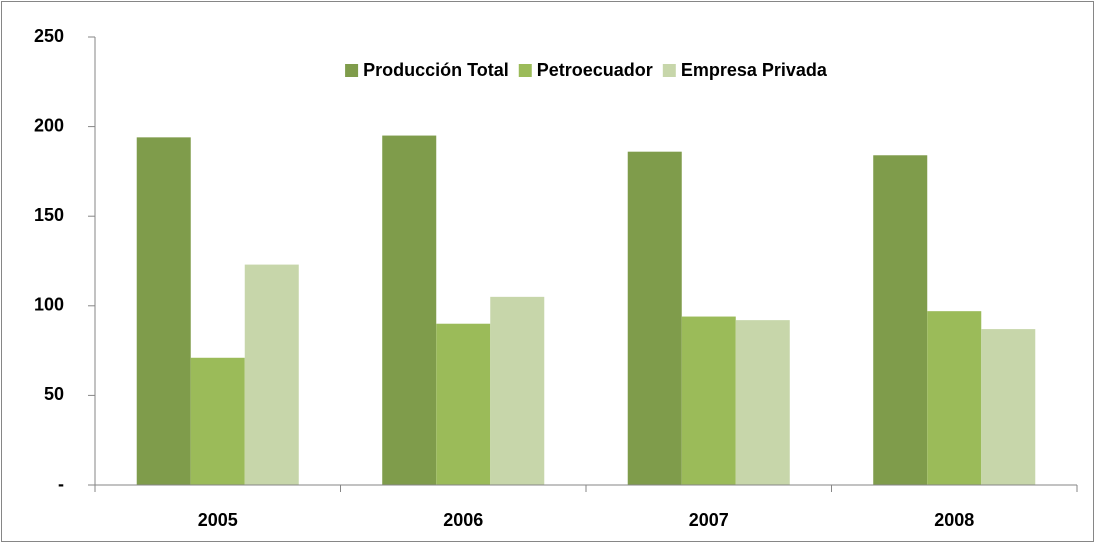 The width and height of the screenshot is (1096, 544). I want to click on x-tick-label: 2008, so click(954, 520).